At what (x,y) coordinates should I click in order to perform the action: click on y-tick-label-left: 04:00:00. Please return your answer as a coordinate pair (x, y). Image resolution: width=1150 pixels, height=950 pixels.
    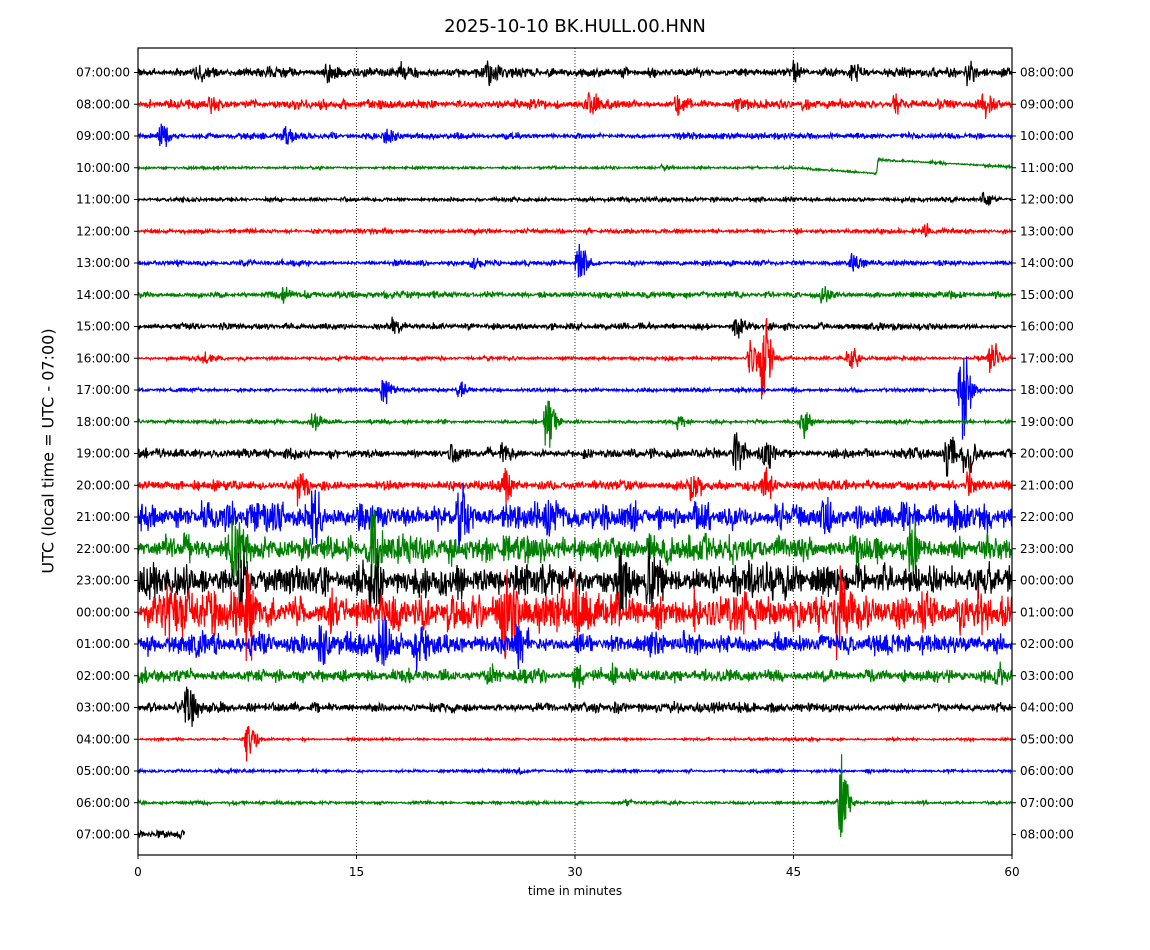
    Looking at the image, I should click on (103, 739).